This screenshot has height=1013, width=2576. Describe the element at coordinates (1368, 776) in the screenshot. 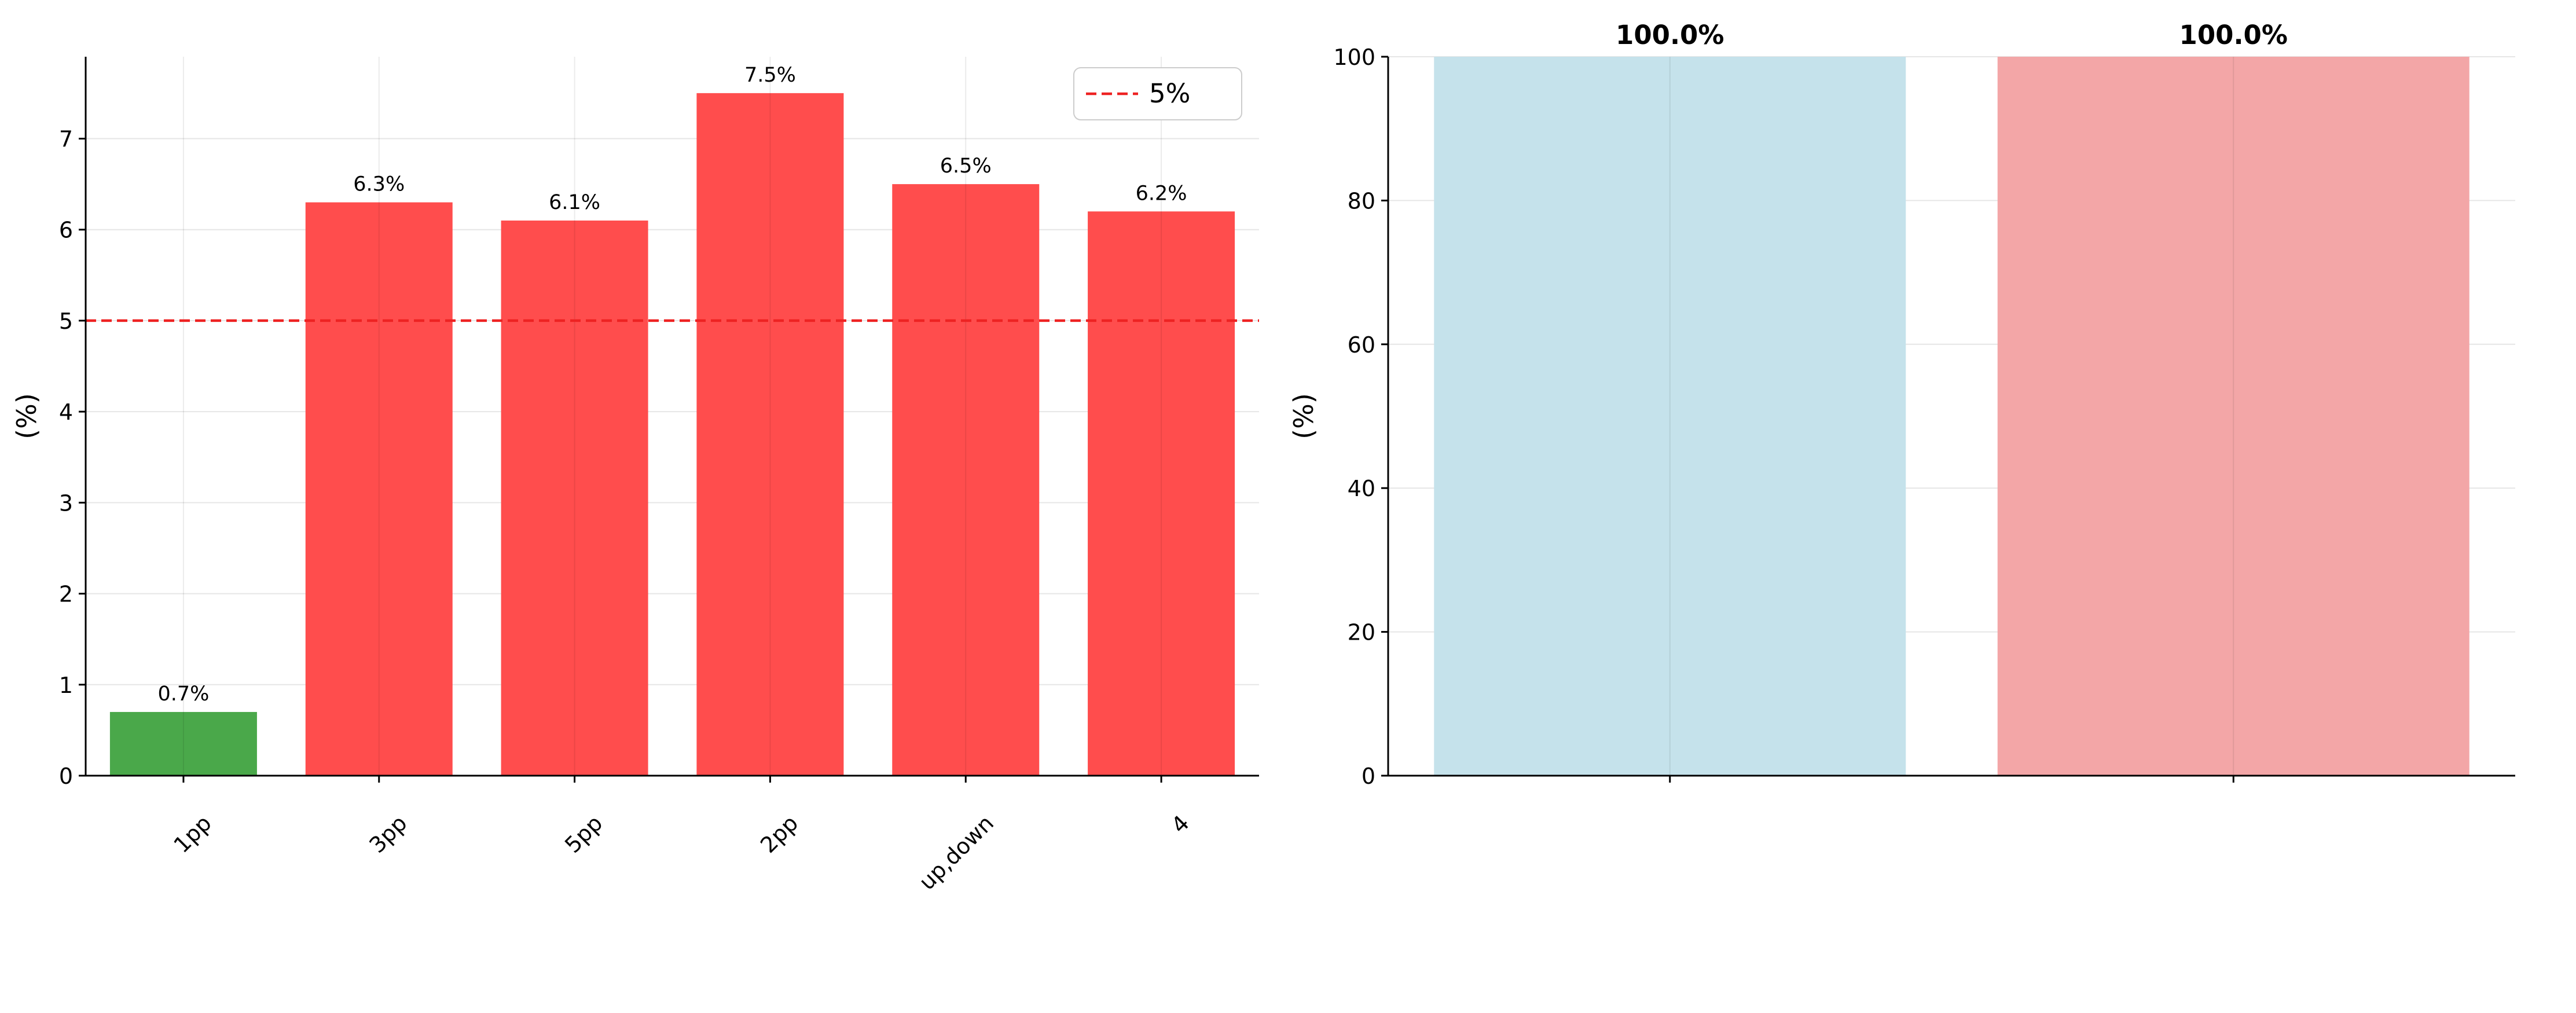

I see `chart2-ytick-label-0: 0` at that location.